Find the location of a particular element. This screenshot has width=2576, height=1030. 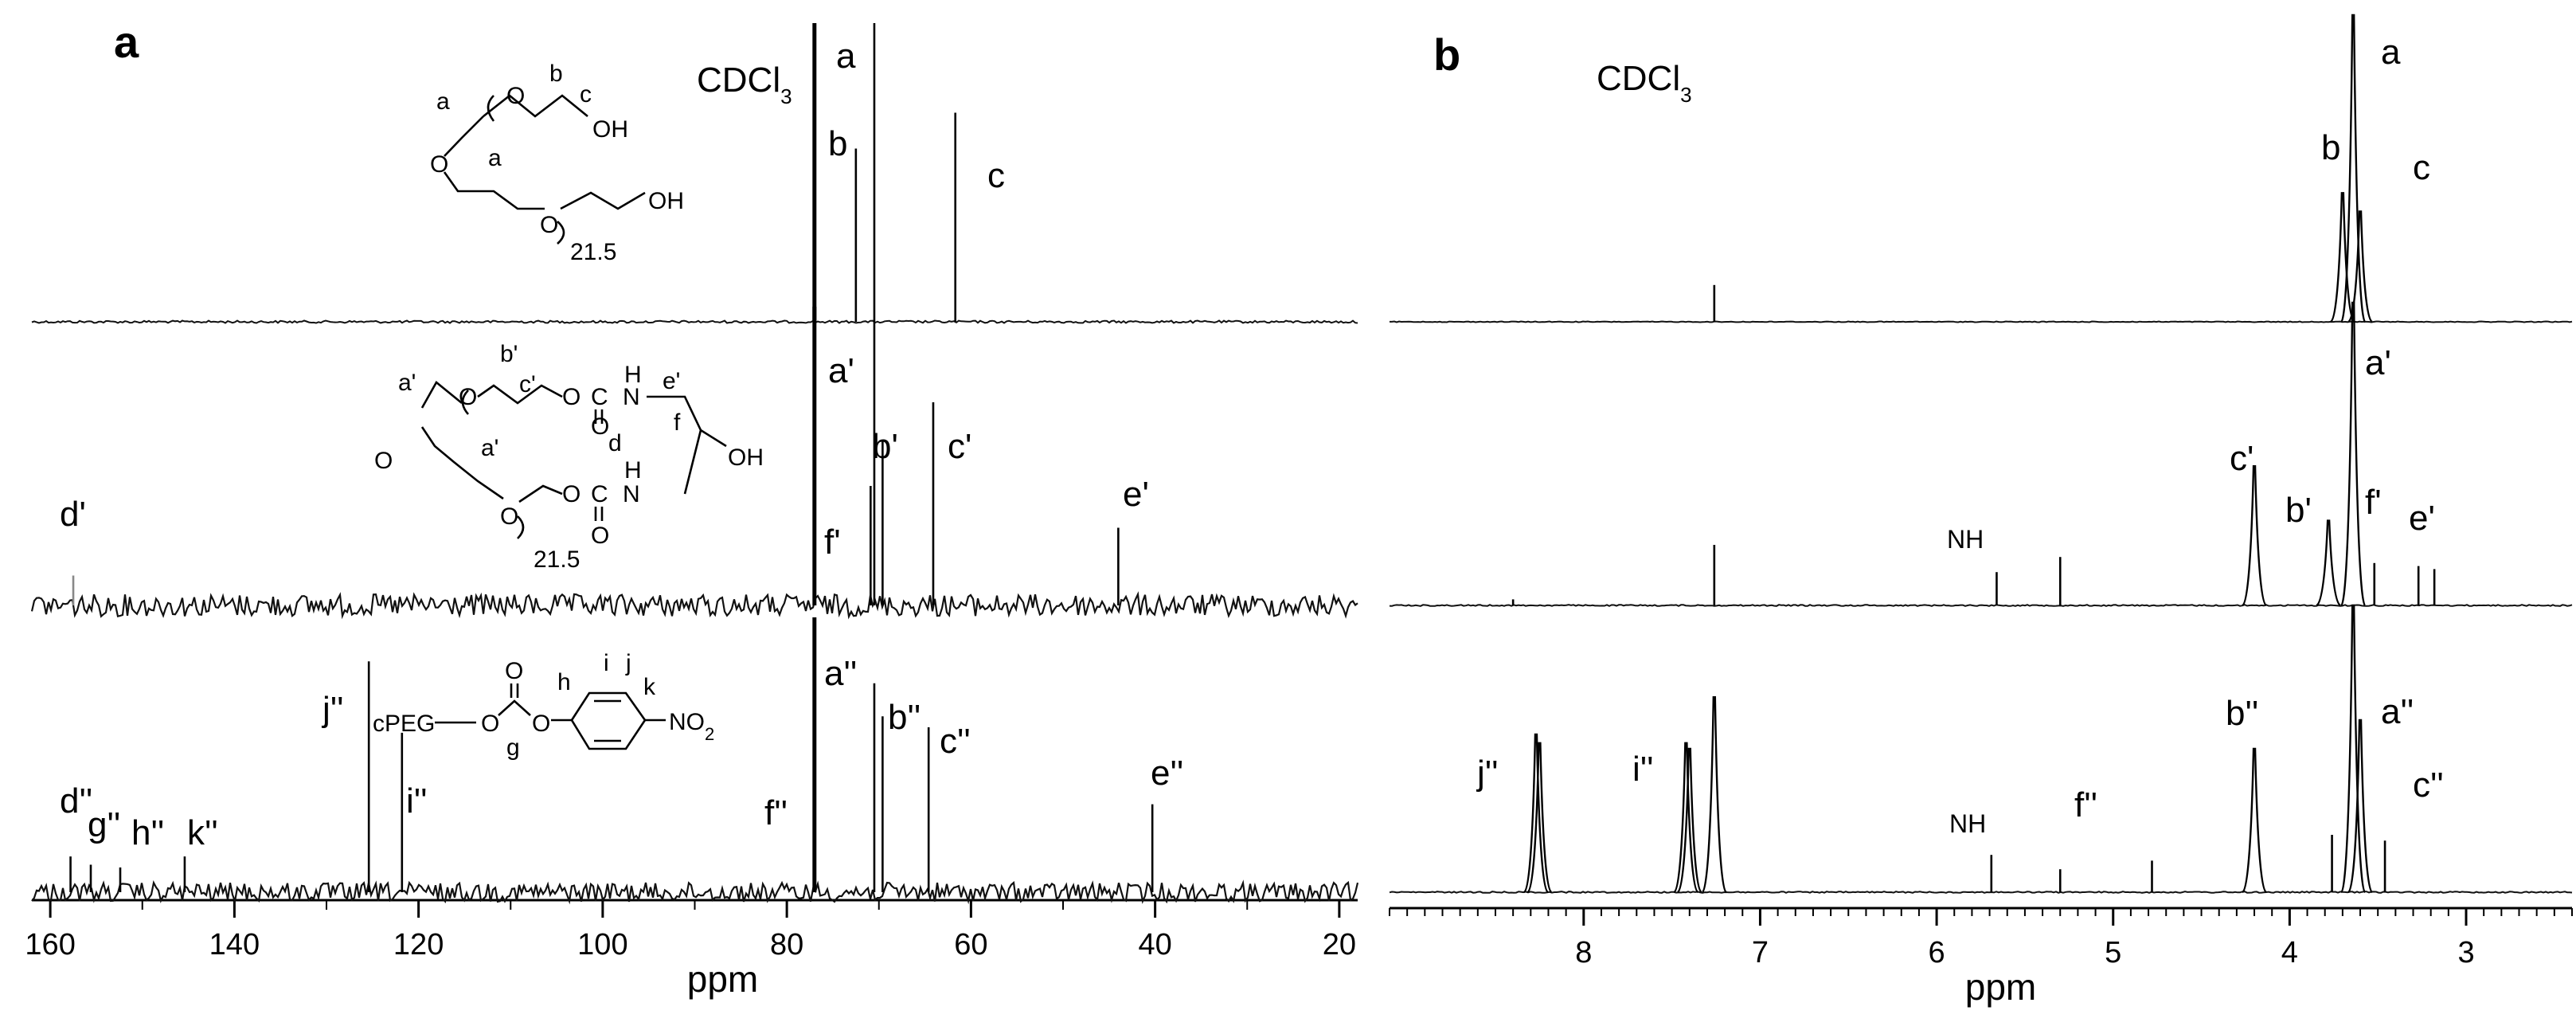

s1-oh-bottom: OH is located at coordinates (666, 201).